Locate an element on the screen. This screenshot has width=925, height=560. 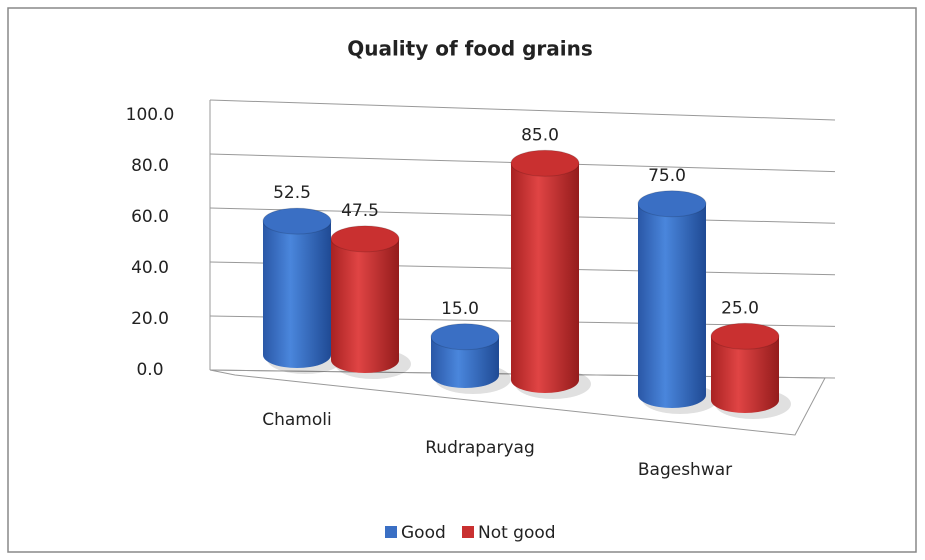
y-tick-label: 60.0 is located at coordinates (150, 217).